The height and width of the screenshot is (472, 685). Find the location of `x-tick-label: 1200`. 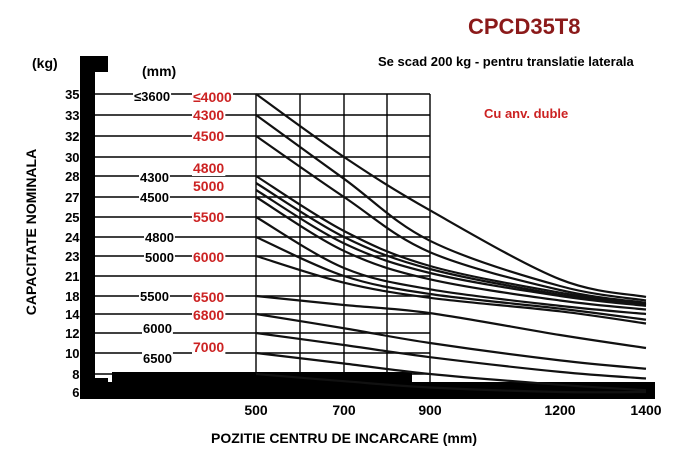

x-tick-label: 1200 is located at coordinates (559, 410).